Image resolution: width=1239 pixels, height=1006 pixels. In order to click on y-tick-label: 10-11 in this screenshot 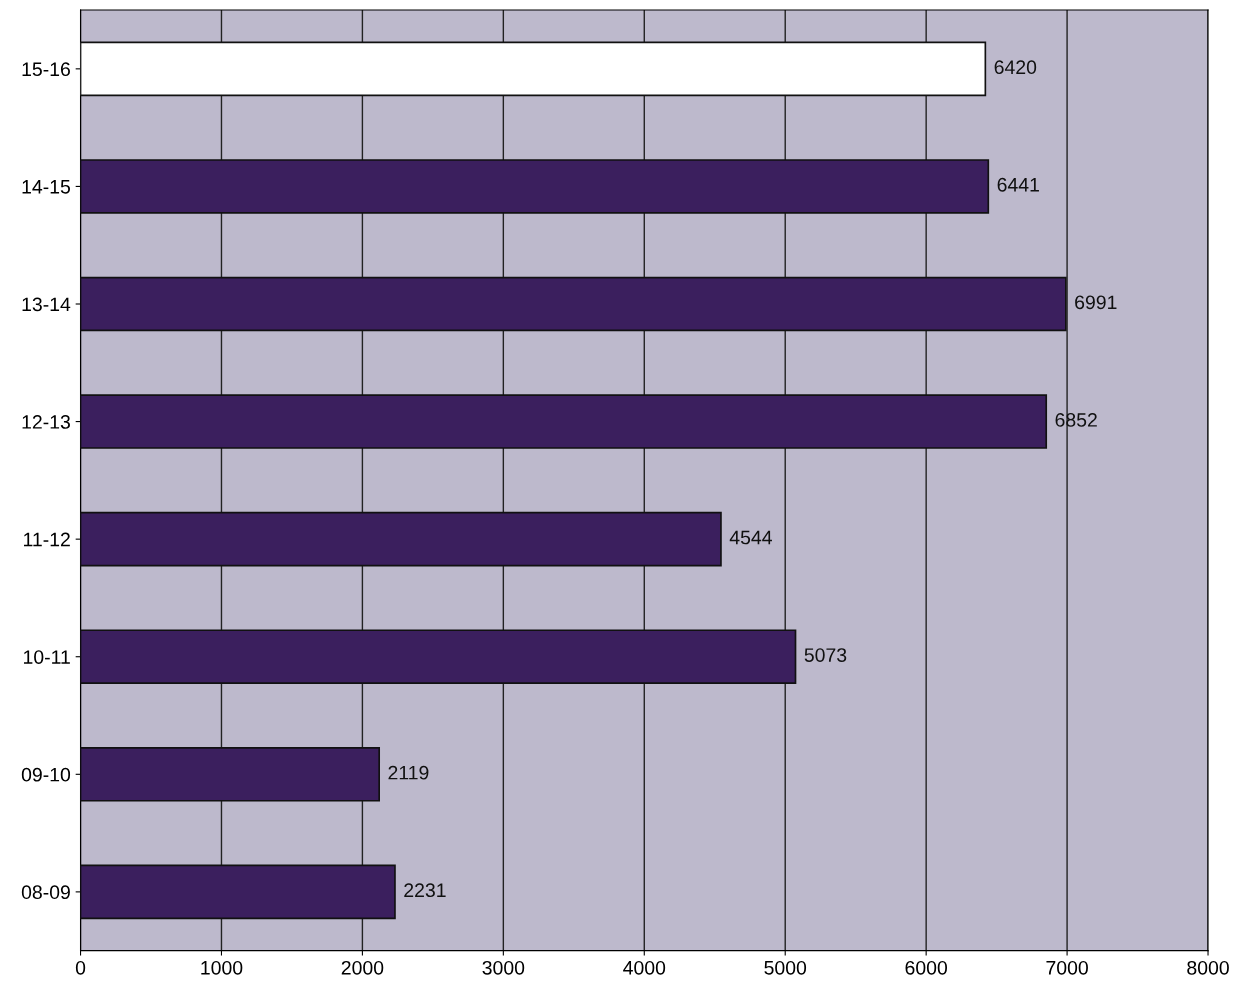, I will do `click(47, 657)`.